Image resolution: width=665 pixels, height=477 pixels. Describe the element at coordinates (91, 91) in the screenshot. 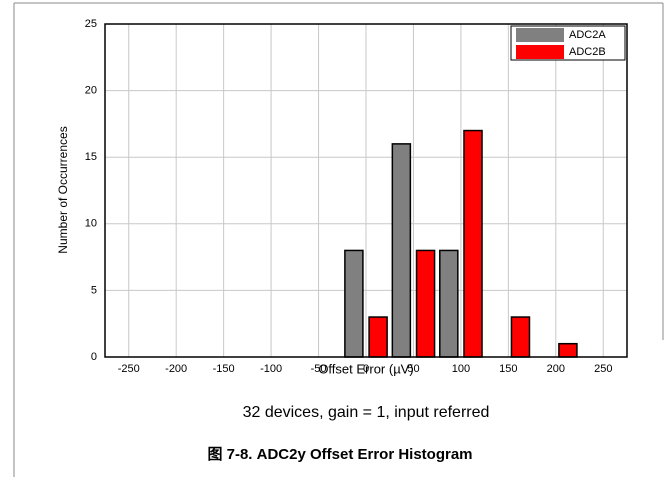

I see `y-tick-label: 20` at that location.